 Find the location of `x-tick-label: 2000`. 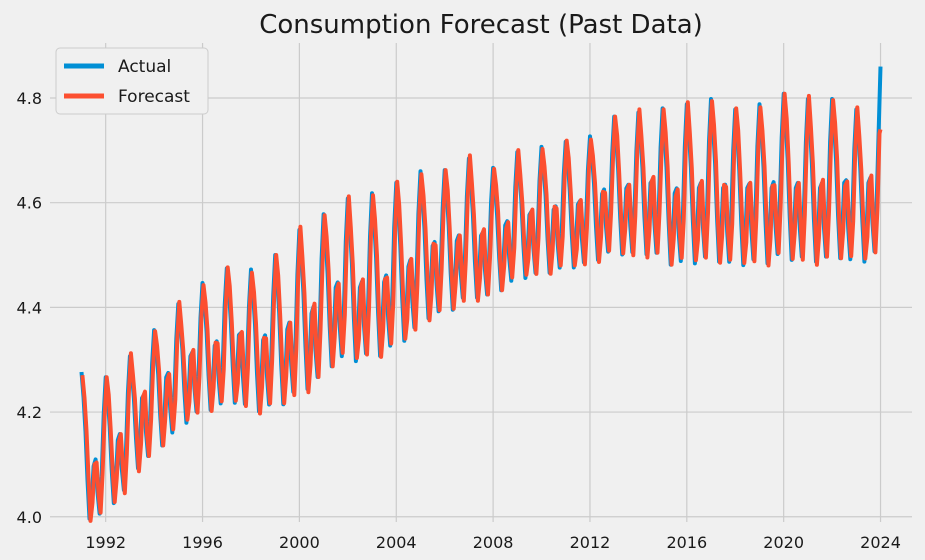

x-tick-label: 2000 is located at coordinates (299, 542).